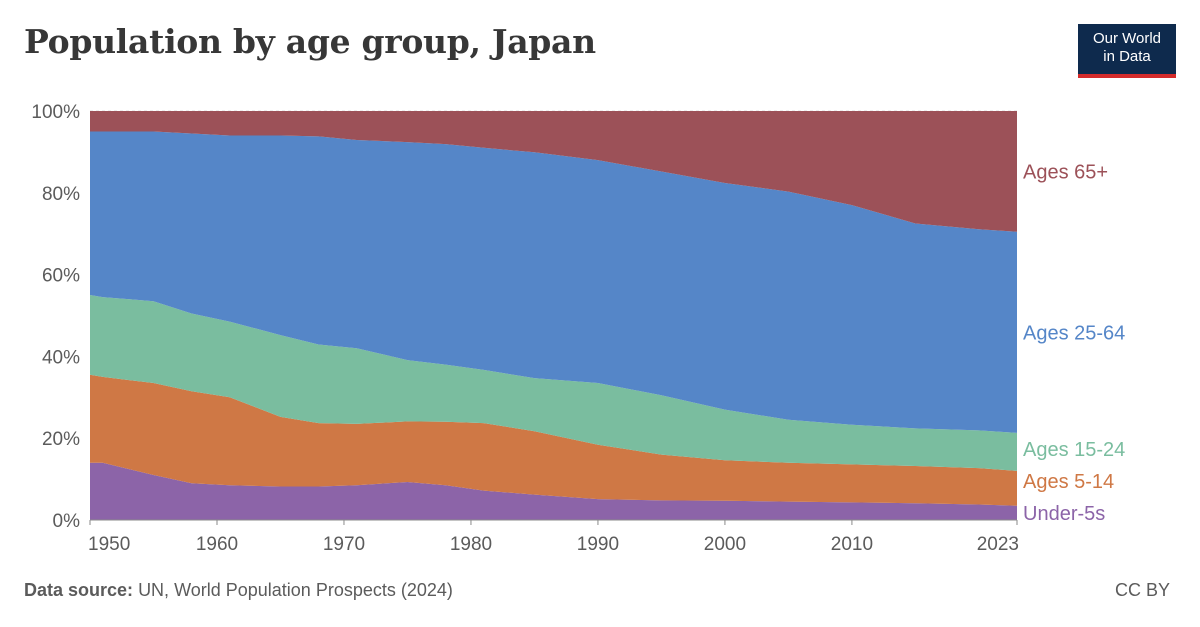 Image resolution: width=1200 pixels, height=627 pixels. What do you see at coordinates (310, 41) in the screenshot?
I see `chart-title: Population by age group, Japan` at bounding box center [310, 41].